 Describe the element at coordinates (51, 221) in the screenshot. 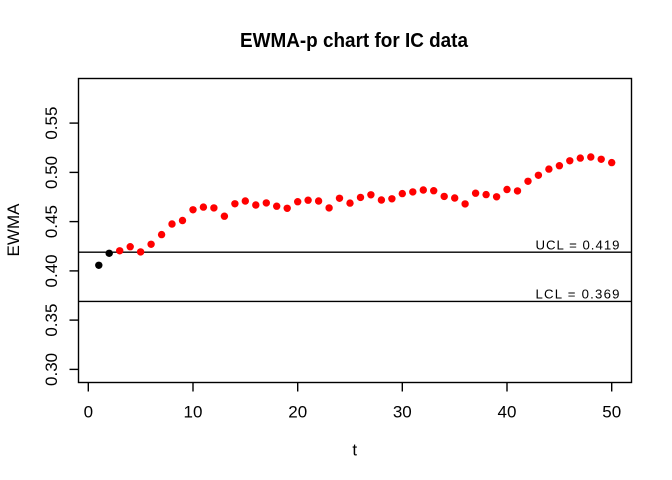

I see `svg-text: 0.45` at that location.